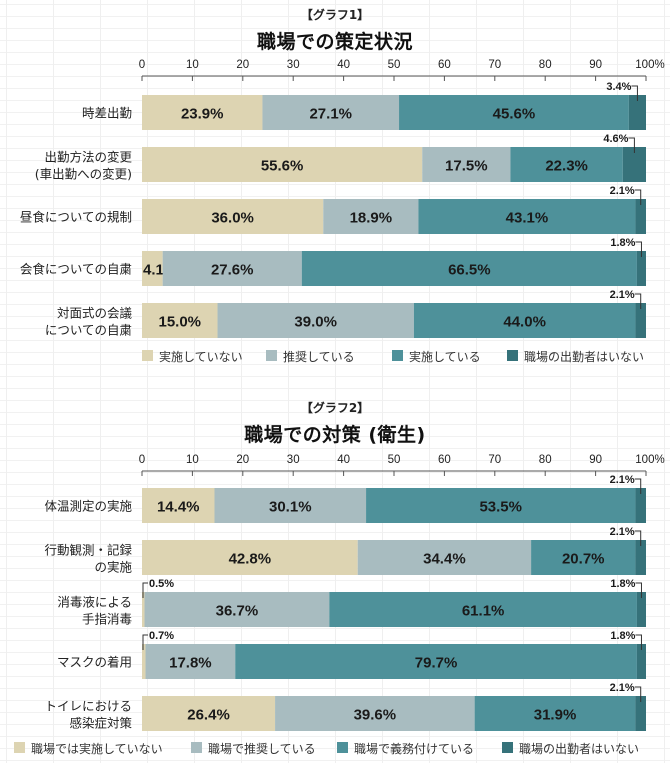  Describe the element at coordinates (444, 460) in the screenshot. I see `chart2-x-tick-label: 60` at that location.